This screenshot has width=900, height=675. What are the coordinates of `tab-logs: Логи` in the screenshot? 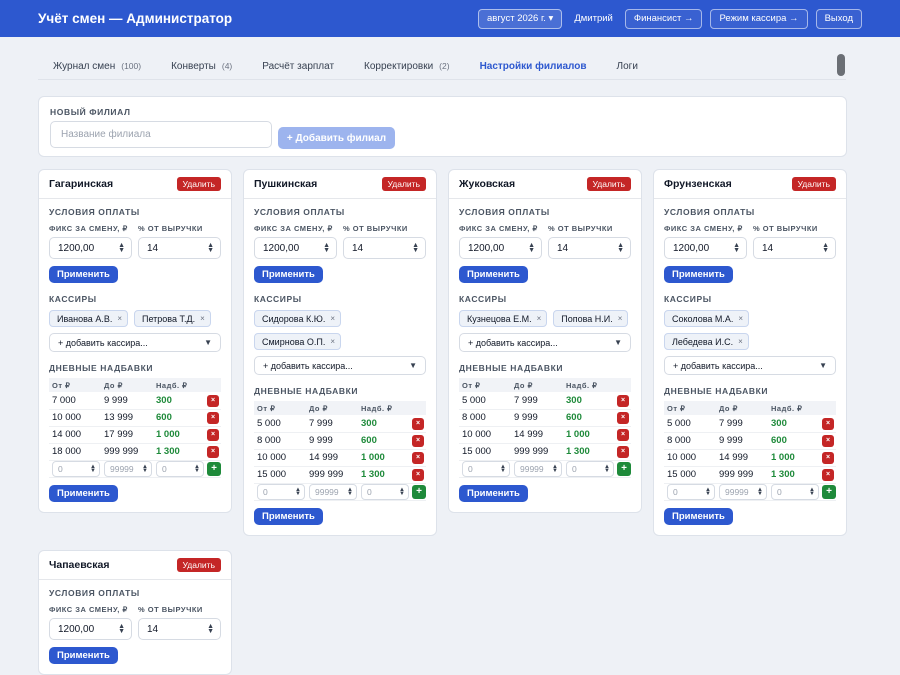 It's located at (627, 66).